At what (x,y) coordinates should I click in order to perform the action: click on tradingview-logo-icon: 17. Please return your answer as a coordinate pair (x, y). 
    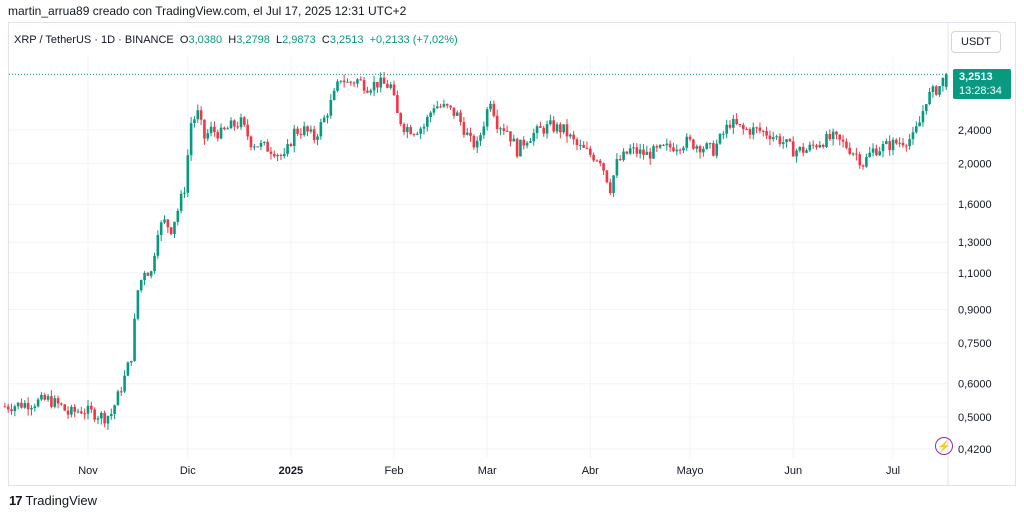
    Looking at the image, I should click on (16, 500).